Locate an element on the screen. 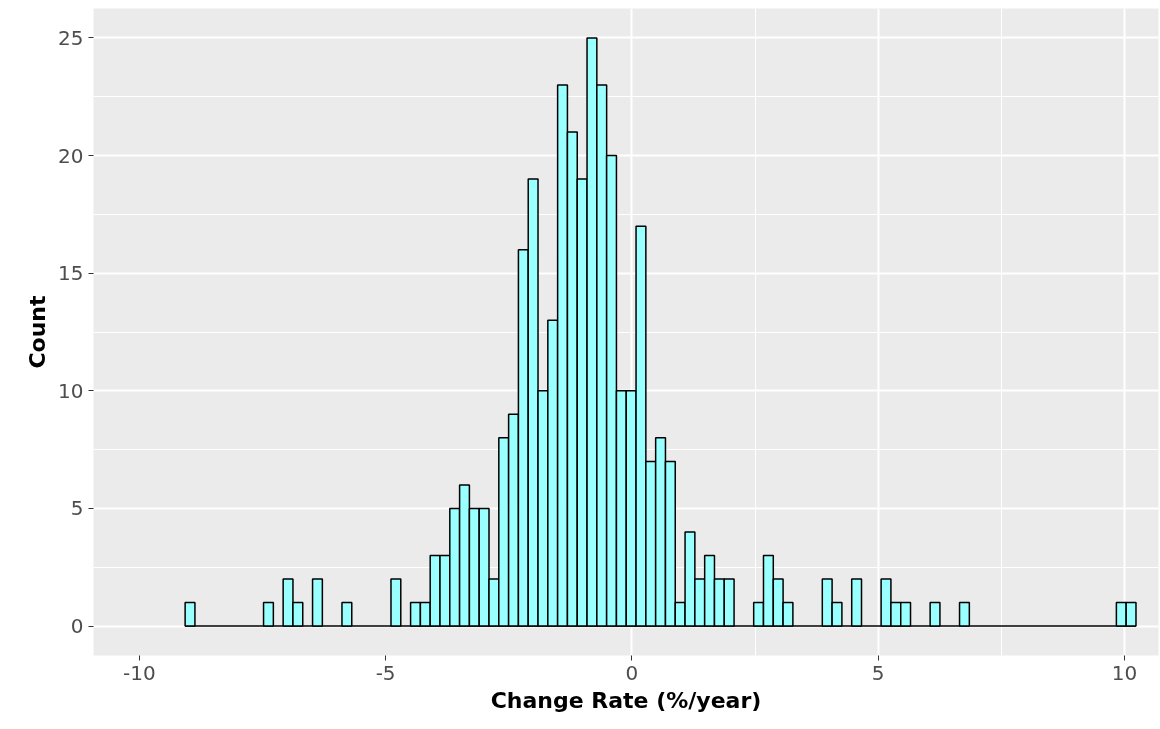 This screenshot has width=1160, height=729. x-tick-label: -10 is located at coordinates (139, 672).